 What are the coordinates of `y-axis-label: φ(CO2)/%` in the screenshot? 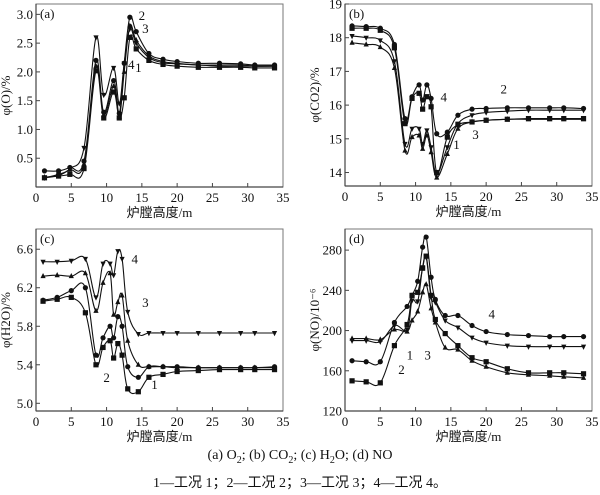 It's located at (314, 94).